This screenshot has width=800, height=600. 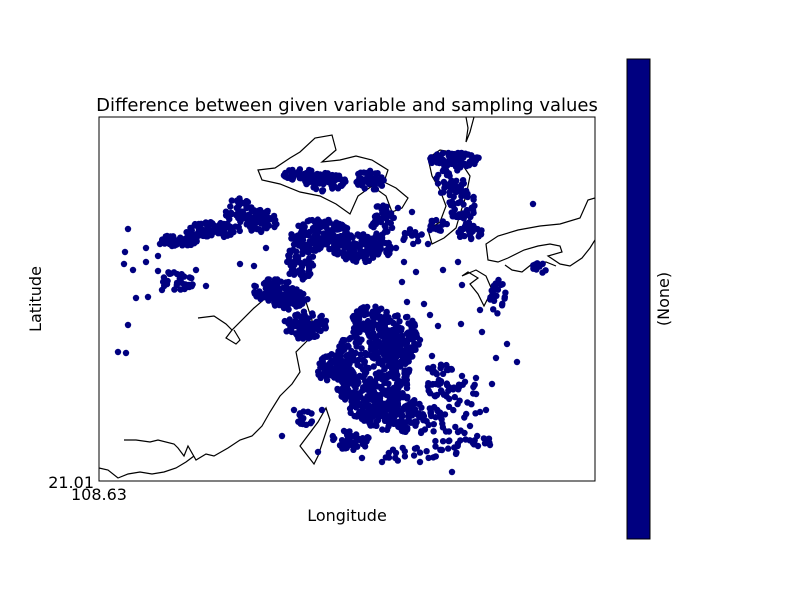 I want to click on coastline-east, so click(x=540, y=232).